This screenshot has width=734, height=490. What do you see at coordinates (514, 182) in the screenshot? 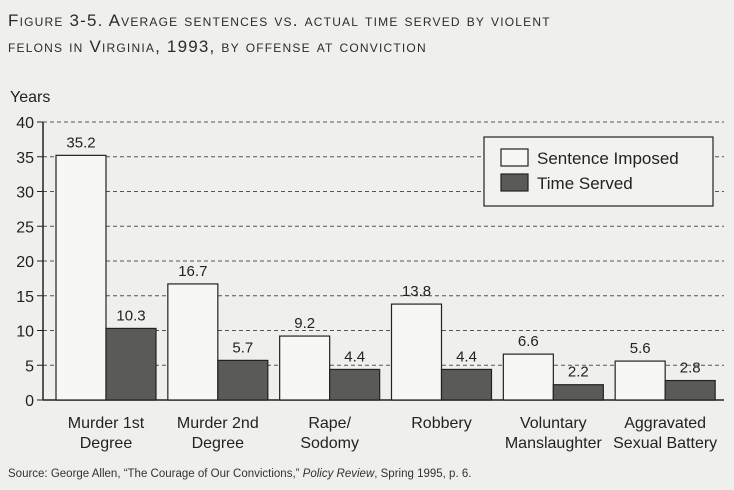
I see `legend-swatch-time-served` at bounding box center [514, 182].